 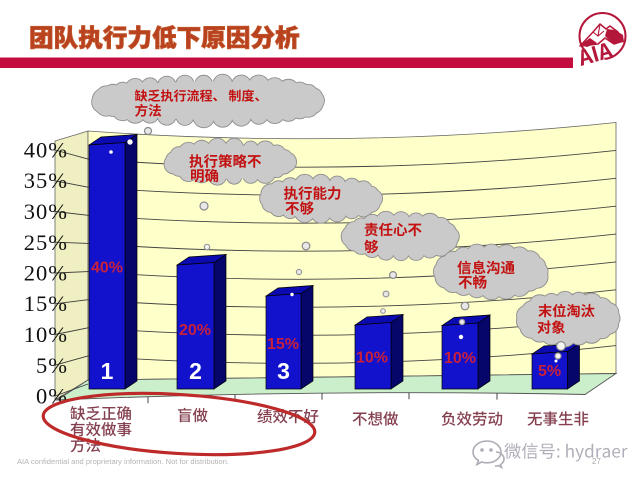 What do you see at coordinates (52, 396) in the screenshot?
I see `svg-text: 0%` at bounding box center [52, 396].